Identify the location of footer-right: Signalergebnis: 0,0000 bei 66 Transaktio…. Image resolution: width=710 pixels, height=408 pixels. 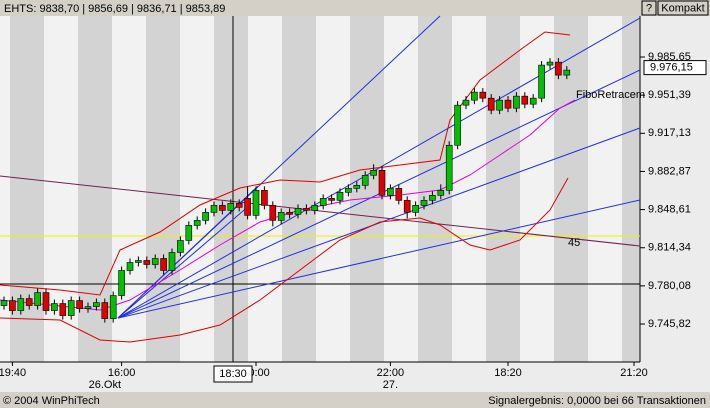
(597, 401).